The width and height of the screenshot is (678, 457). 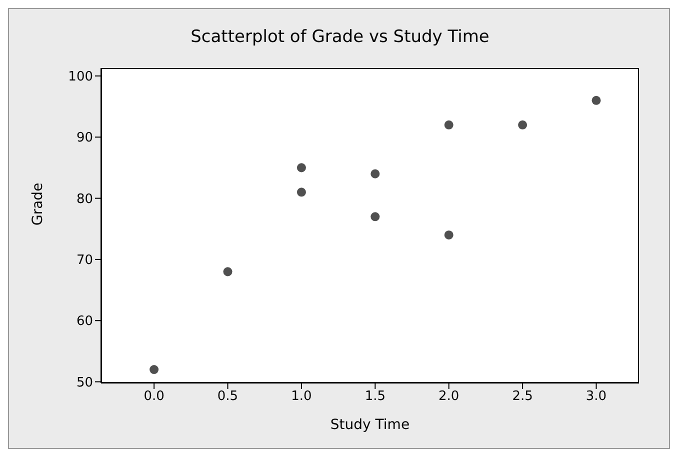 I want to click on x-tick-label: 2.5, so click(x=522, y=396).